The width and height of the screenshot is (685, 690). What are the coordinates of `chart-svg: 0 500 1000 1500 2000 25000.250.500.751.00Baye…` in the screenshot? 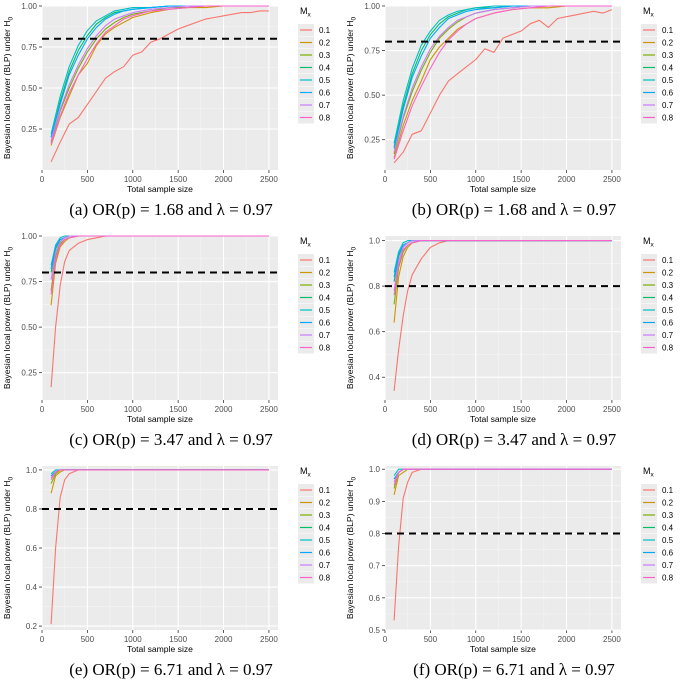 It's located at (166, 98).